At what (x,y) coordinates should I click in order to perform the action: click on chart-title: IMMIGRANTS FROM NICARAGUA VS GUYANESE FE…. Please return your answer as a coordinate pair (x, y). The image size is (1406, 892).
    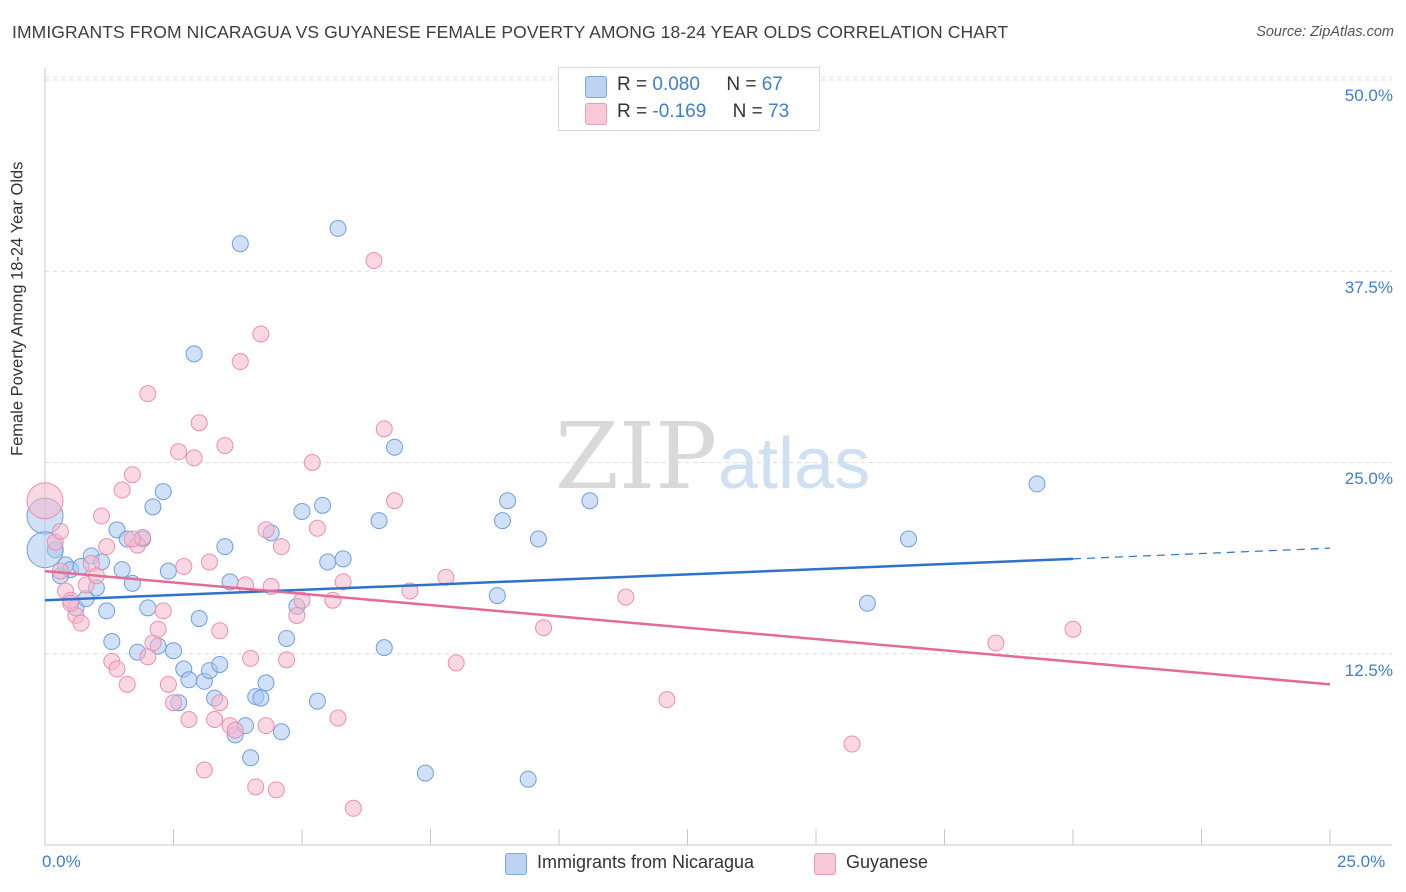
    Looking at the image, I should click on (510, 32).